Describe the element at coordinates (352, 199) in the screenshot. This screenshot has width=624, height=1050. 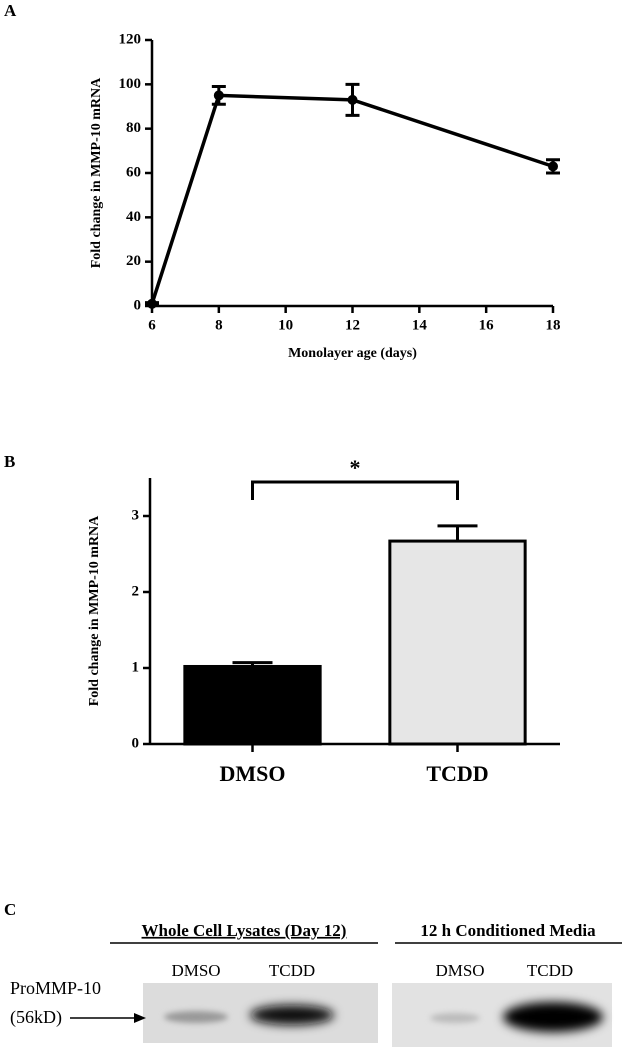
I see `line` at that location.